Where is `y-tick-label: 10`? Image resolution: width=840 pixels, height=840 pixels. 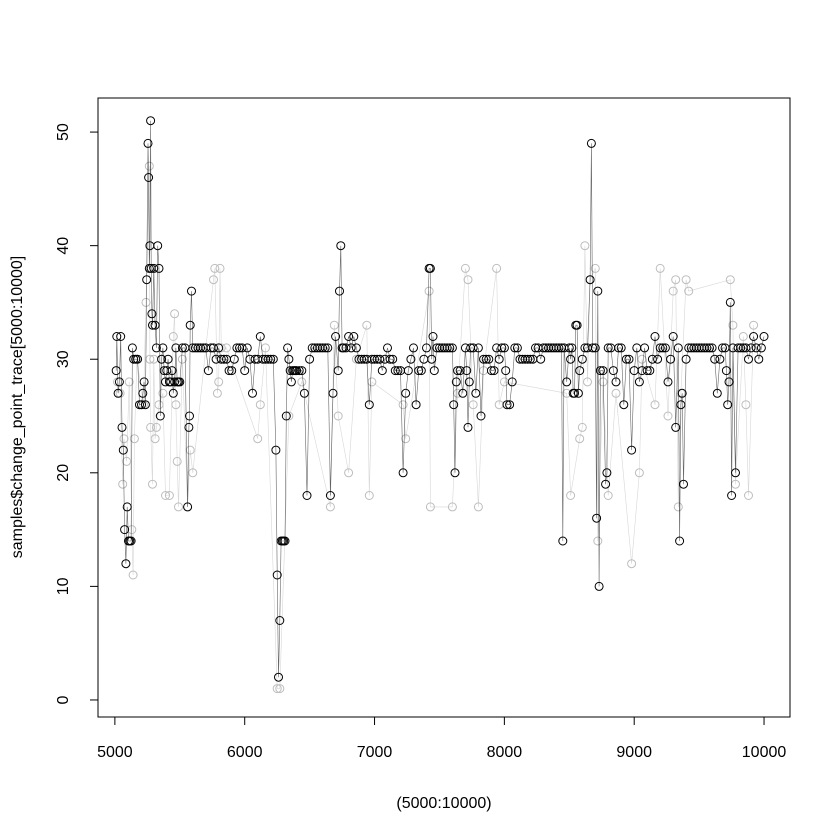 y-tick-label: 10 is located at coordinates (63, 586).